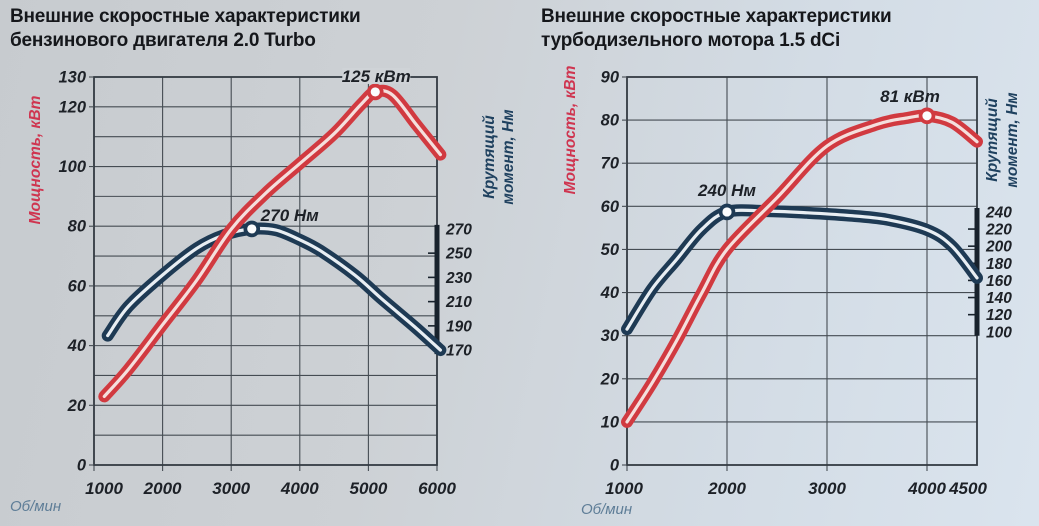 The width and height of the screenshot is (1039, 526). What do you see at coordinates (185, 16) in the screenshot?
I see `chart-title-left-line1: Внешние скоростные характеристики` at bounding box center [185, 16].